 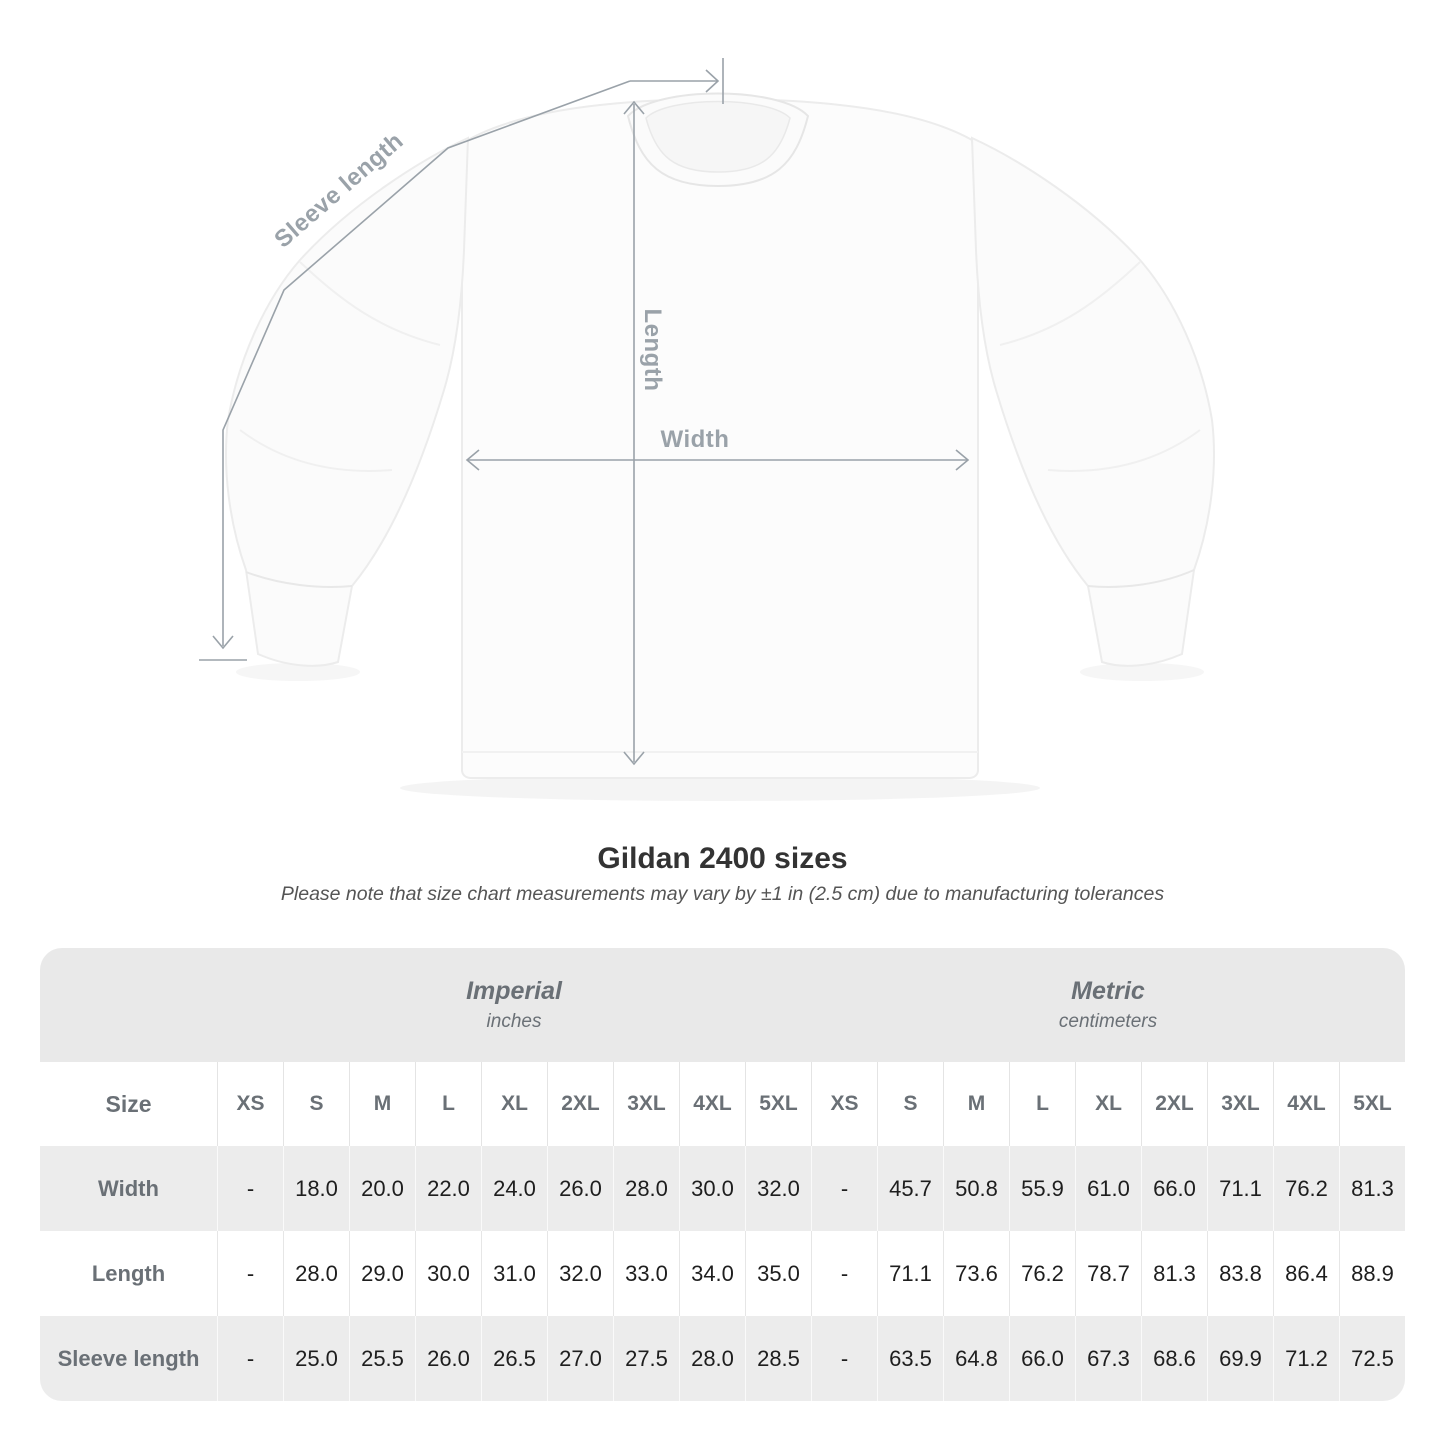 I want to click on length-metric-4xl: 86.4, so click(x=1306, y=1273).